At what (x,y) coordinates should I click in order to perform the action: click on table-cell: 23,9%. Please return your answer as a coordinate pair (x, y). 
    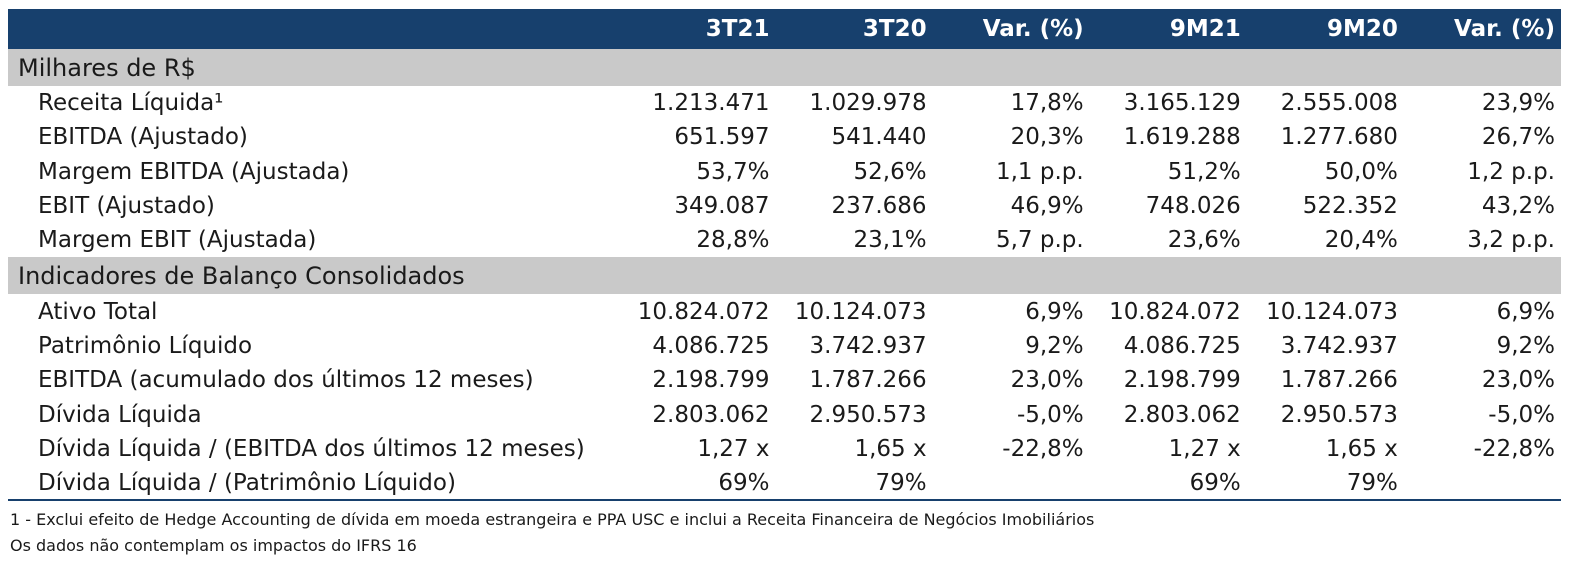
    Looking at the image, I should click on (1518, 103).